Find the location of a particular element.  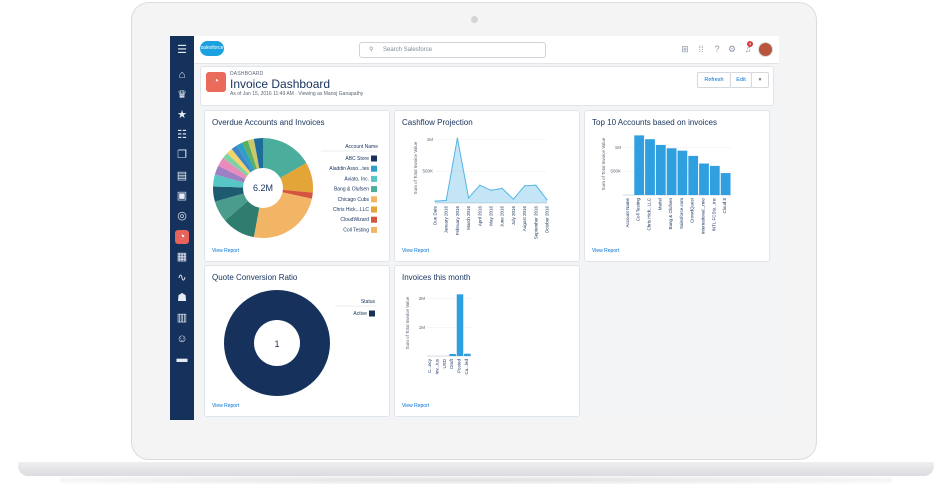

x-tick-label: Cloud 8 is located at coordinates (724, 206).